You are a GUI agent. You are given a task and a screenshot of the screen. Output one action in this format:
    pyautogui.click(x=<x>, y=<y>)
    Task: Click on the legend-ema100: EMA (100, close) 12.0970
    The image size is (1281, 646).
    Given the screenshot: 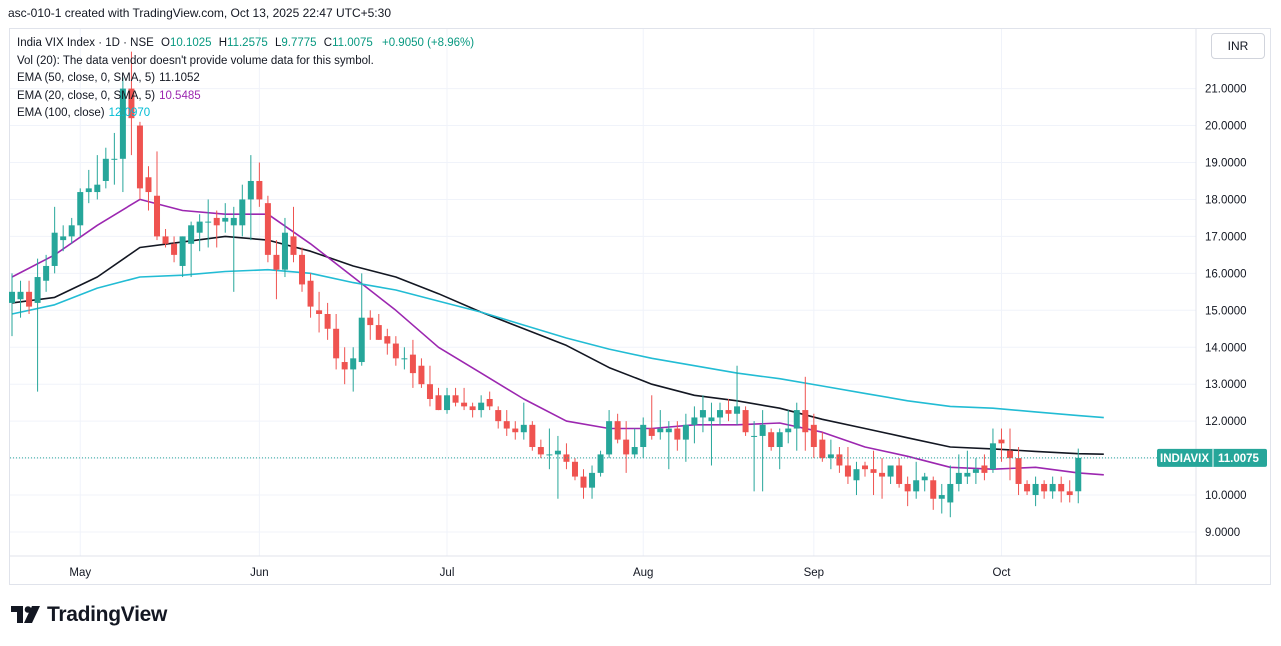 What is the action you would take?
    pyautogui.click(x=245, y=114)
    